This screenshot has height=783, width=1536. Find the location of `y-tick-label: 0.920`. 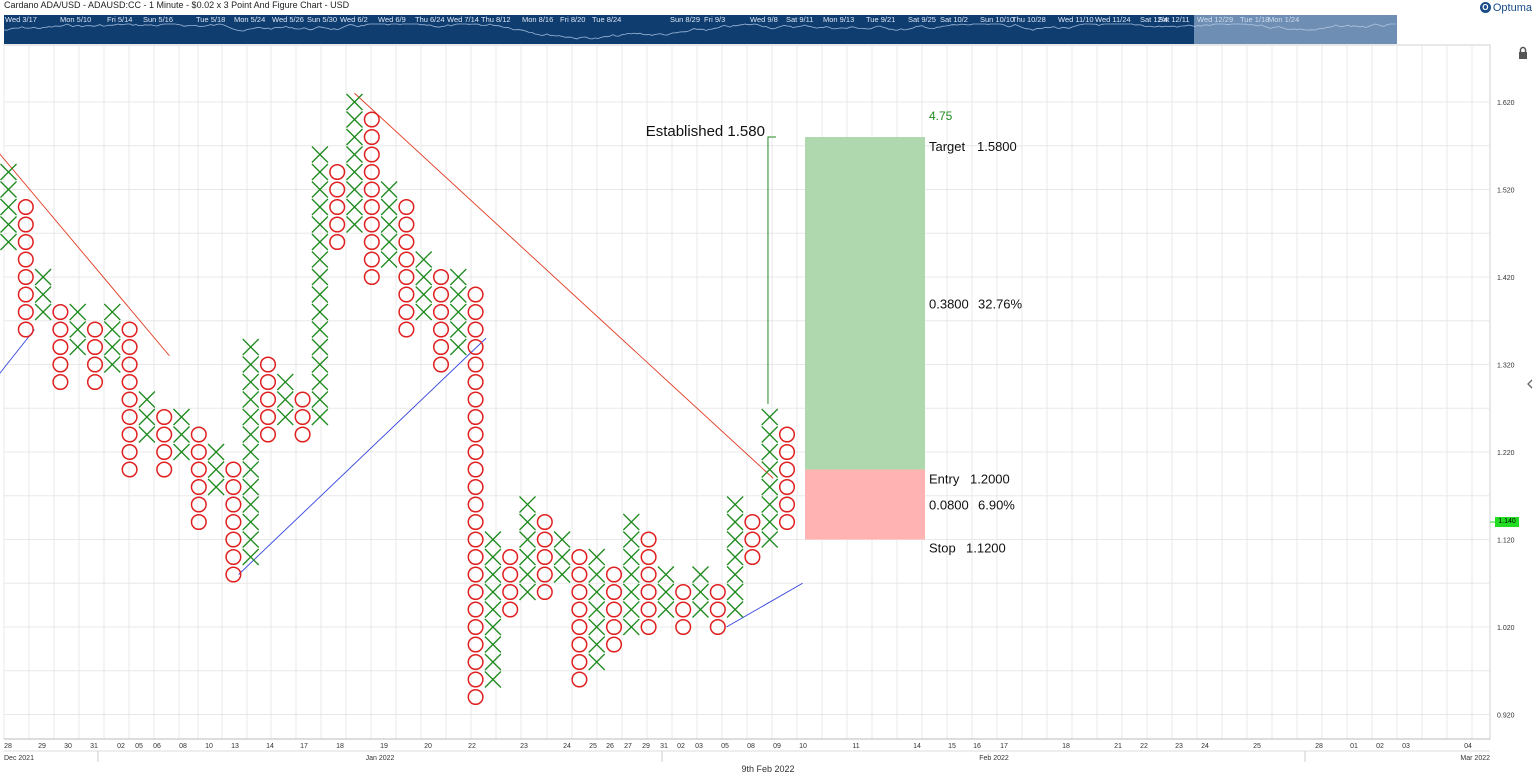

y-tick-label: 0.920 is located at coordinates (1506, 716).